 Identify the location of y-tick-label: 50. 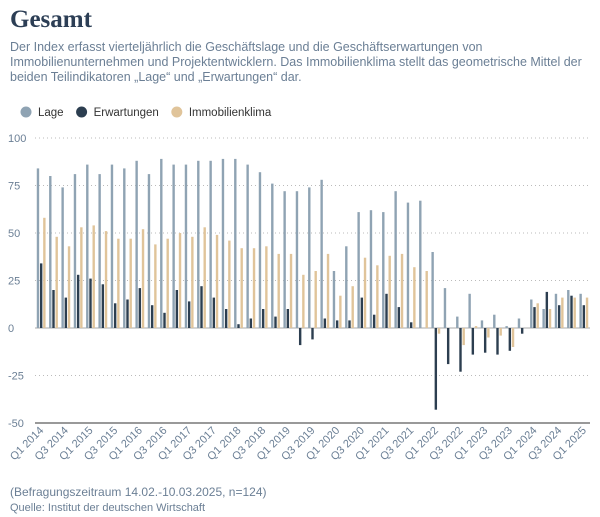
(14, 234).